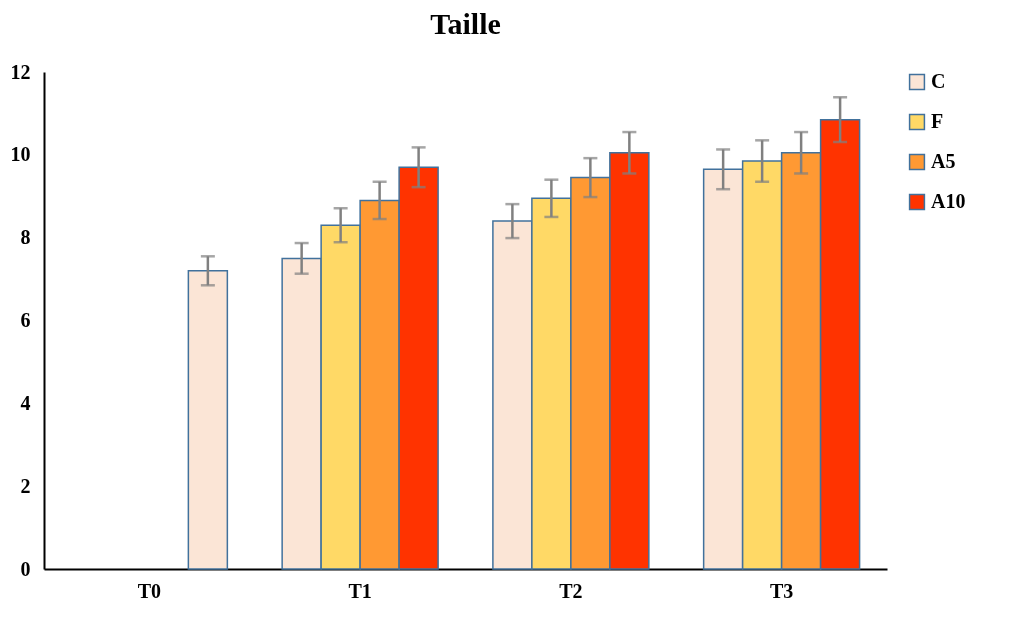  Describe the element at coordinates (943, 161) in the screenshot. I see `legend-label: A5` at that location.